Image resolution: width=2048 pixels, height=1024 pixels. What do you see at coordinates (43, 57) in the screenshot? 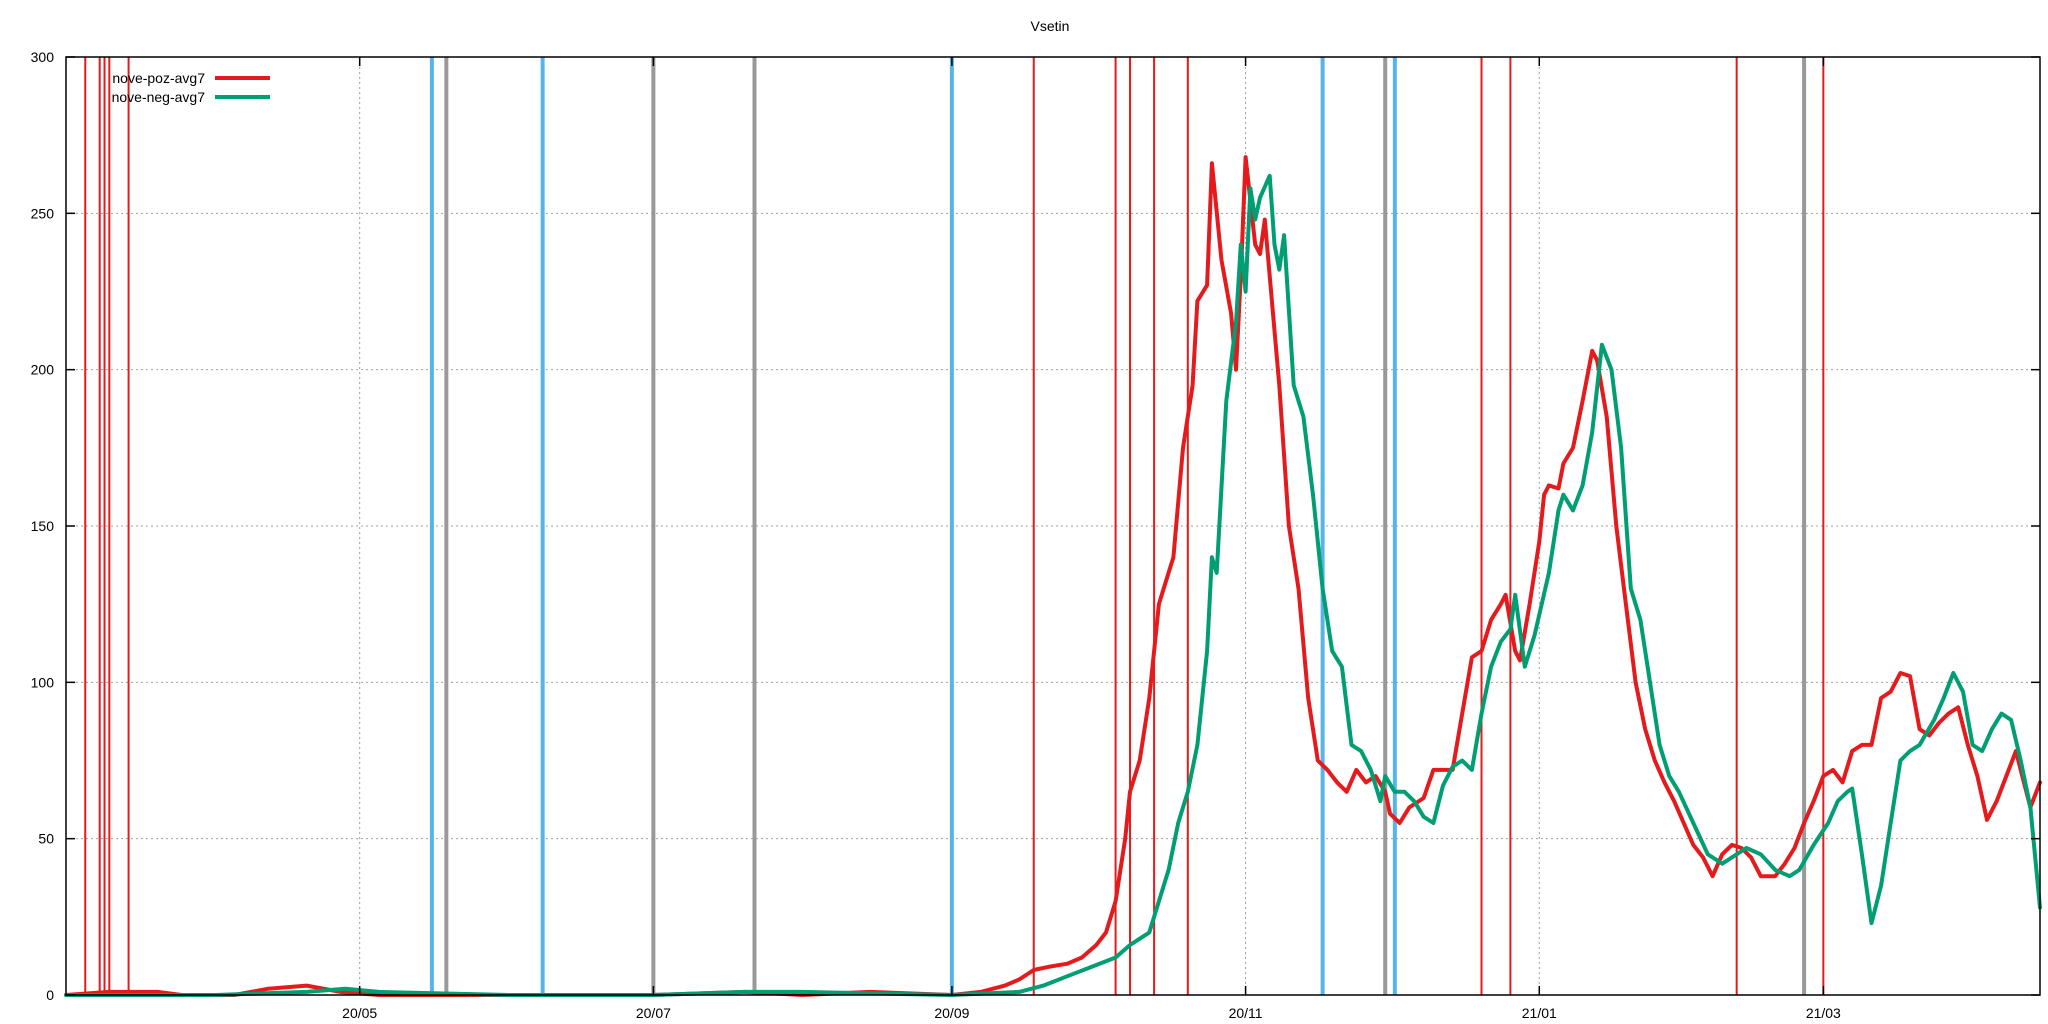
I see `y-tick-label: 300` at bounding box center [43, 57].